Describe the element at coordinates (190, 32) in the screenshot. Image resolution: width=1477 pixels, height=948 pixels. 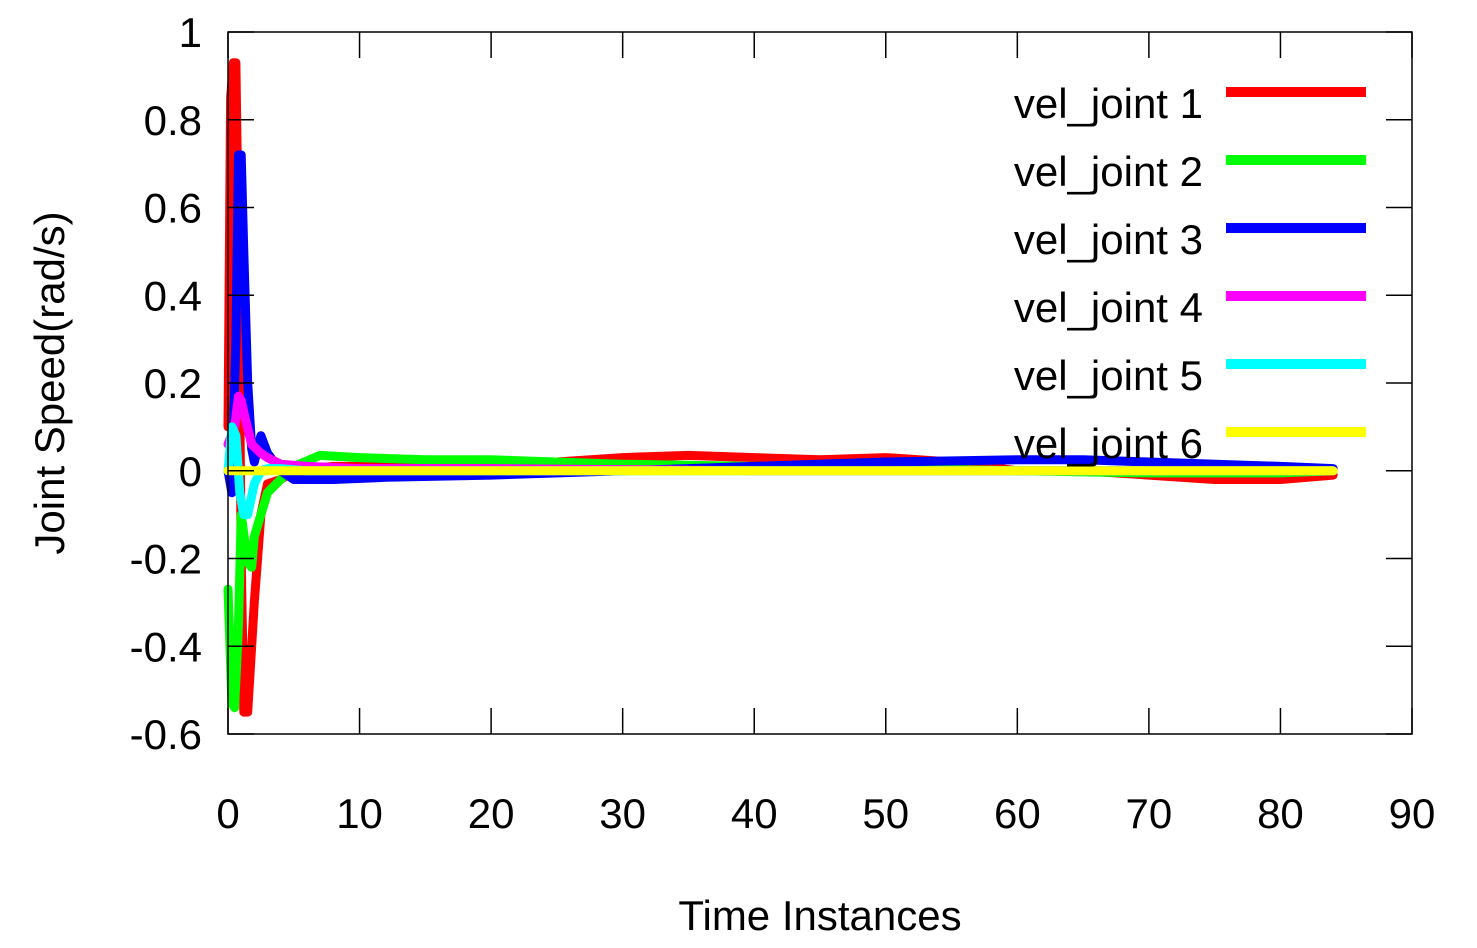
I see `y-tick-label: 1` at that location.